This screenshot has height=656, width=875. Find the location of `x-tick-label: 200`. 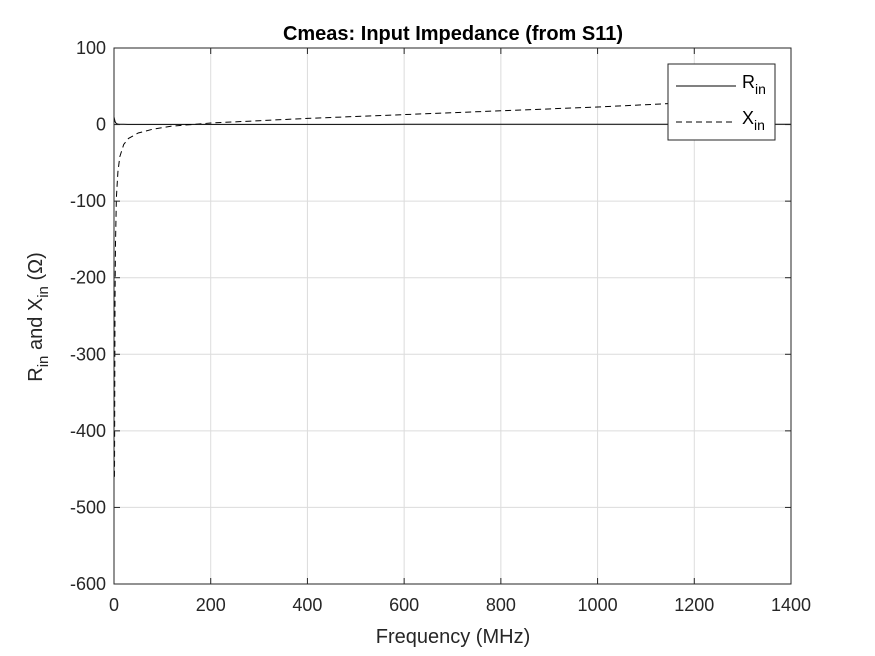

x-tick-label: 200 is located at coordinates (211, 605).